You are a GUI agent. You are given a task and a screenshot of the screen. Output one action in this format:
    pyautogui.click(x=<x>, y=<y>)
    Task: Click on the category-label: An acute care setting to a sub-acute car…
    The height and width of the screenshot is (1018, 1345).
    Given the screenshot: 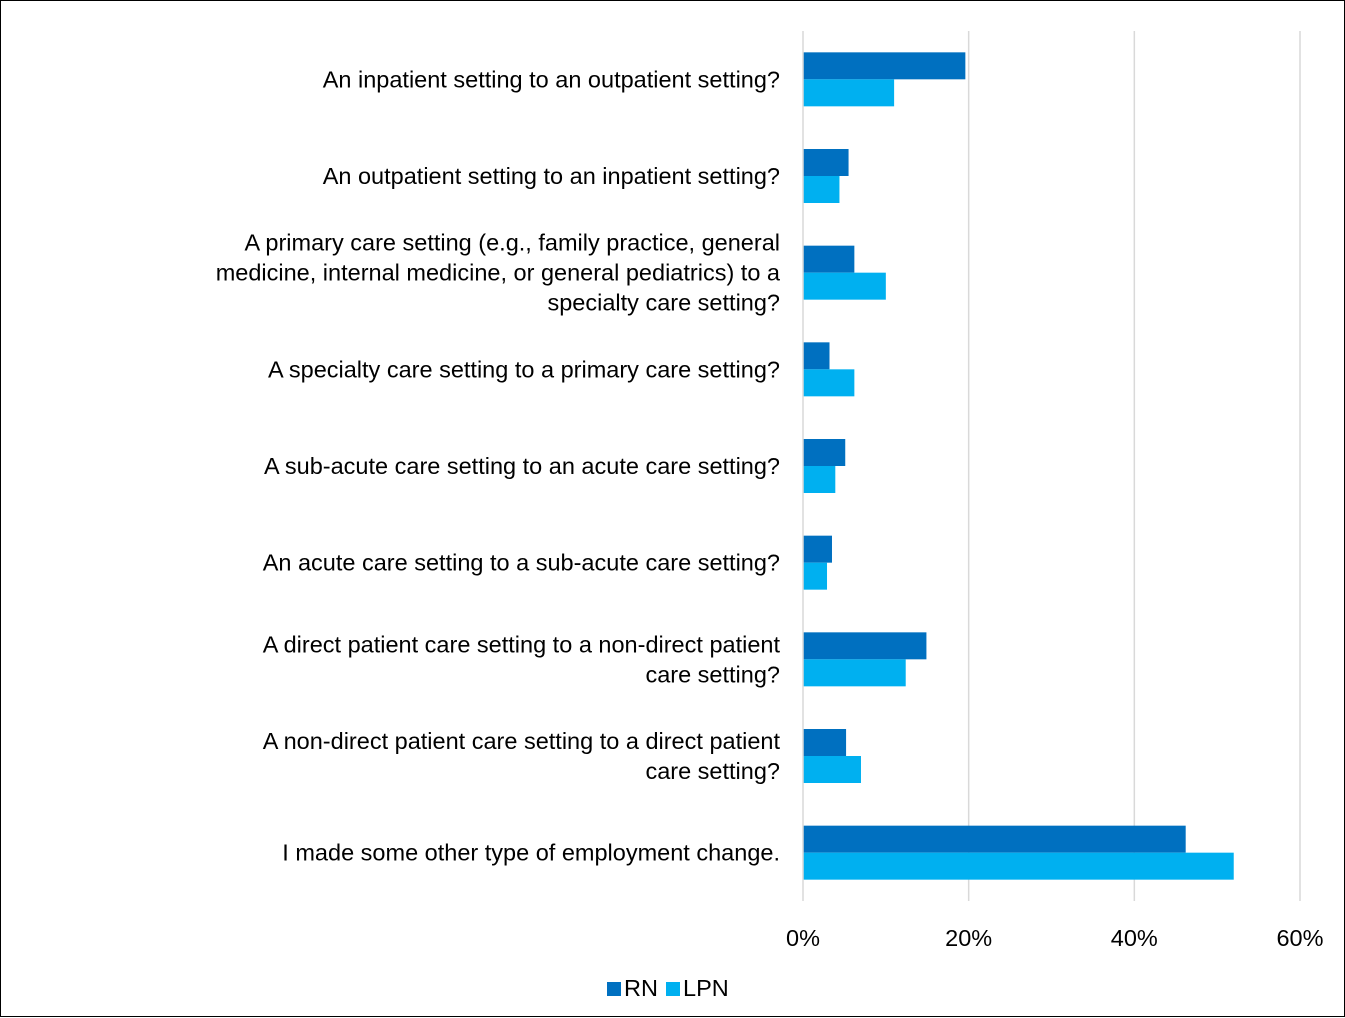 What is the action you would take?
    pyautogui.click(x=521, y=563)
    